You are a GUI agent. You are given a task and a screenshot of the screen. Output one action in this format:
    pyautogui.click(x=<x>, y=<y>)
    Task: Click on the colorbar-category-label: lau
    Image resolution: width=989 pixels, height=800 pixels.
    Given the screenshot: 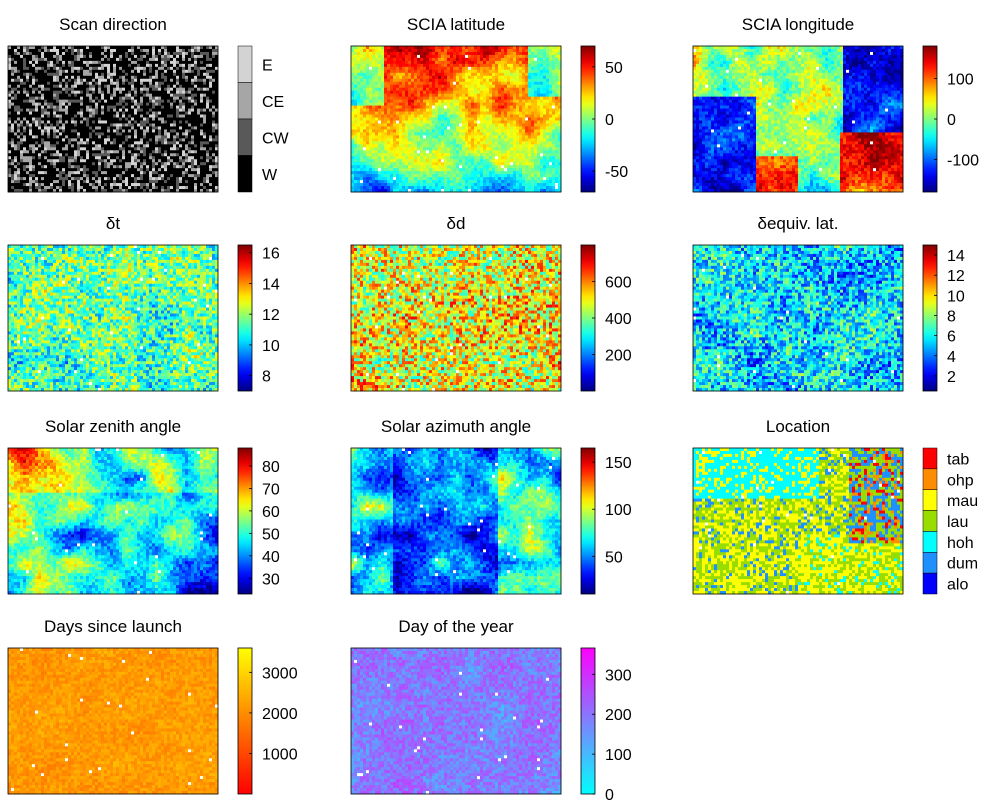 What is the action you would take?
    pyautogui.click(x=957, y=522)
    